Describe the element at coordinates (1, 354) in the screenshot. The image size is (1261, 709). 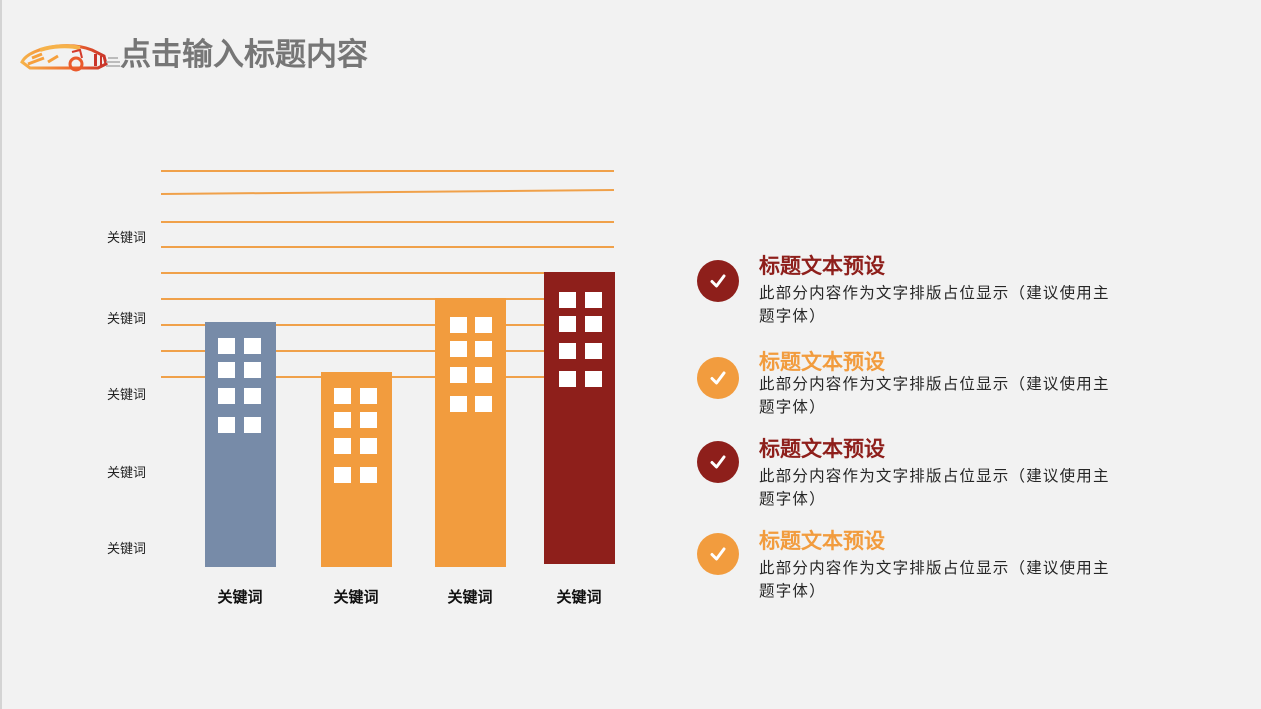
I see `slide-left-border` at that location.